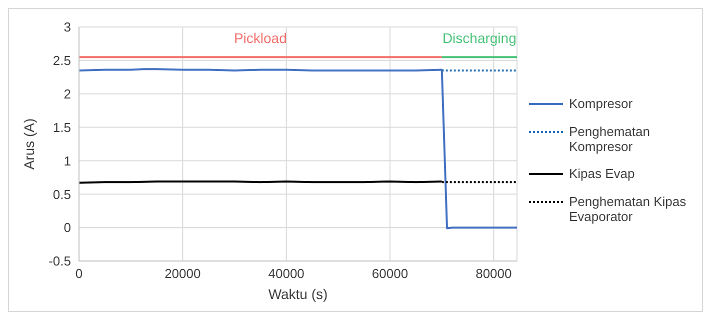 The height and width of the screenshot is (320, 711). I want to click on y-tick-label: -0.5, so click(59, 261).